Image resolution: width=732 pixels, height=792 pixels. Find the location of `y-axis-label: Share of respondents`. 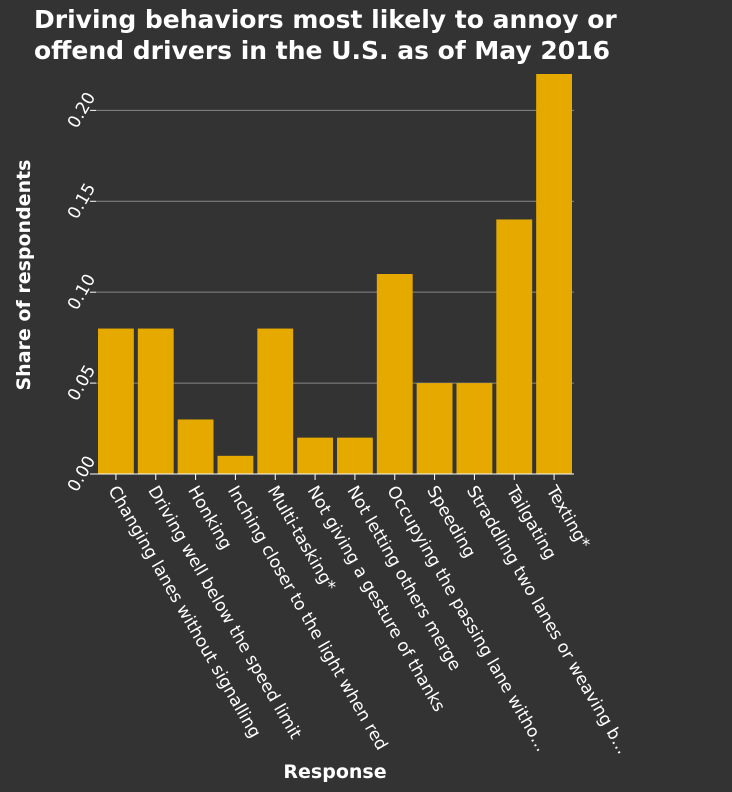

y-axis-label: Share of respondents is located at coordinates (24, 275).